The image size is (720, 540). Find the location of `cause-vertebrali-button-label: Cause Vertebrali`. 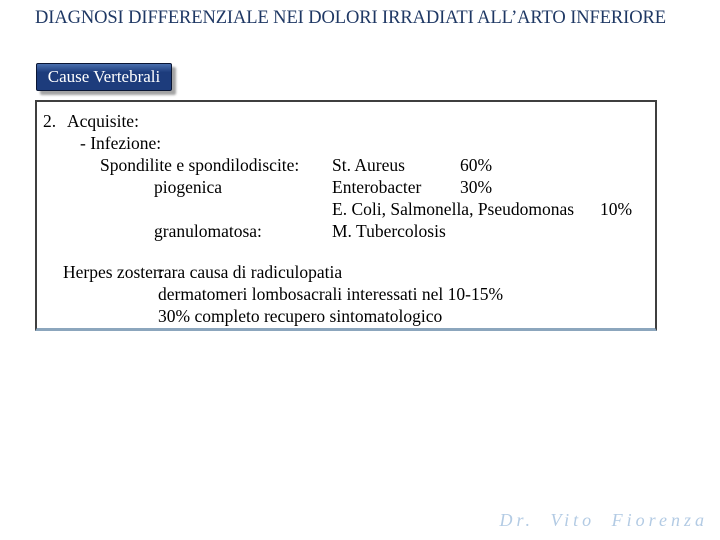

cause-vertebrali-button-label: Cause Vertebrali is located at coordinates (104, 76).